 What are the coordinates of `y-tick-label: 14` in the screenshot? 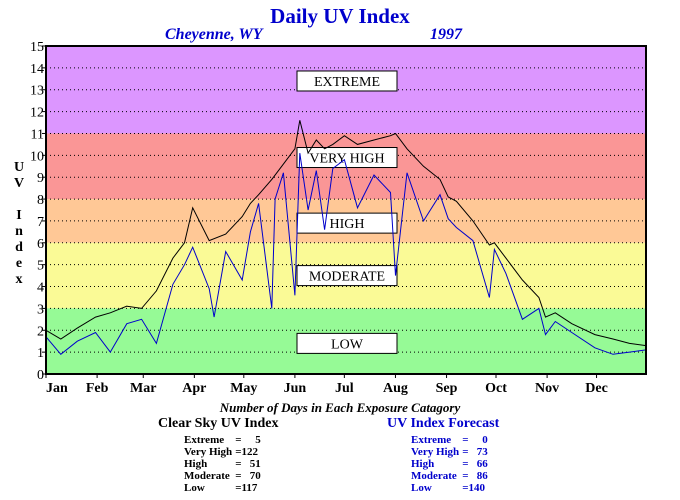 It's located at (37, 69).